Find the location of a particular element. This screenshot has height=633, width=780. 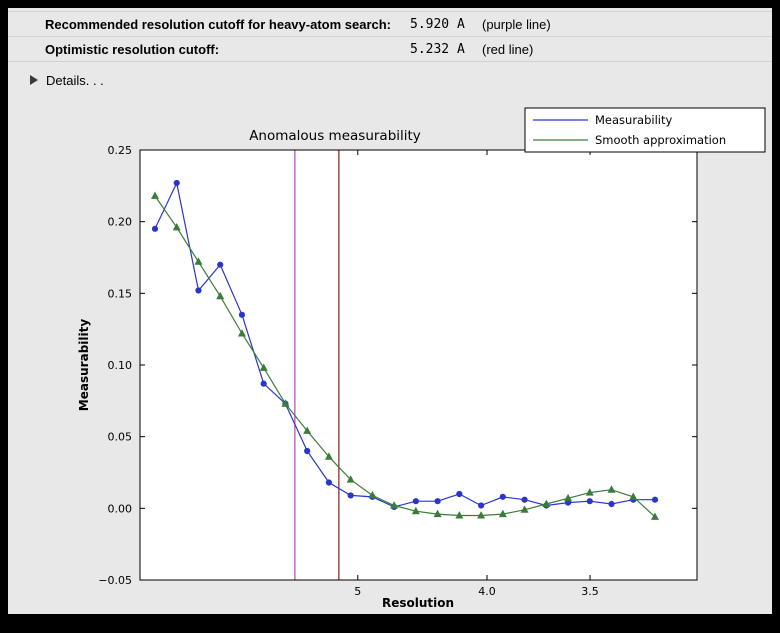

legend-label-smooth-approximation: Smooth approximation is located at coordinates (660, 140).